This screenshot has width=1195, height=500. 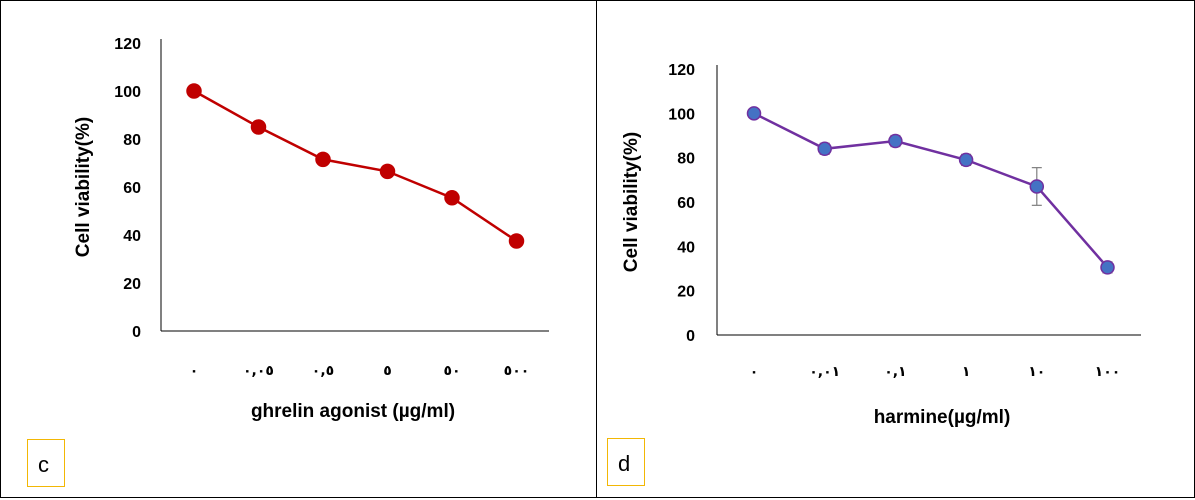 I want to click on chart-d-x-tick-label: ٠,١, so click(x=895, y=372).